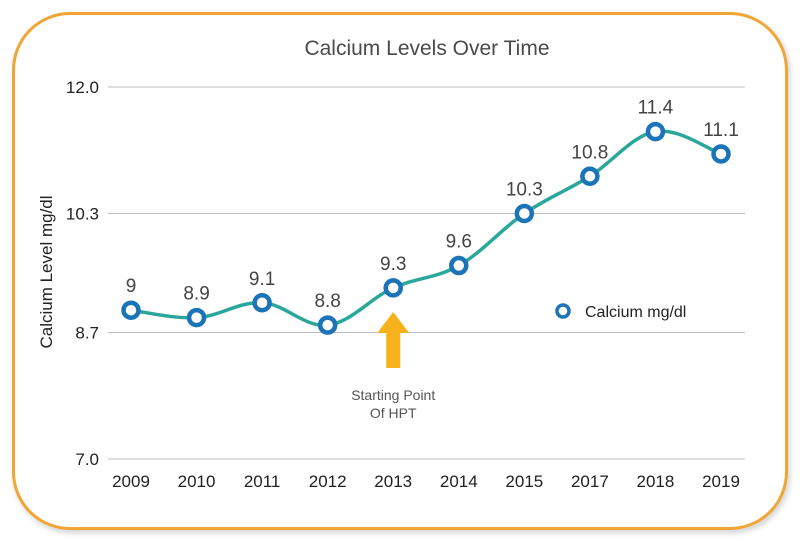 The height and width of the screenshot is (542, 800). What do you see at coordinates (328, 481) in the screenshot?
I see `x-tick-label: 2012` at bounding box center [328, 481].